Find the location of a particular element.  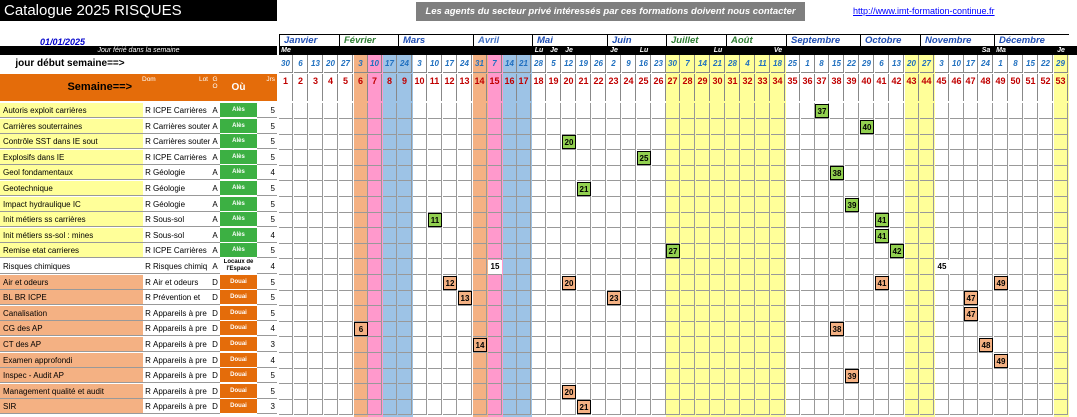

session-marker: 39 is located at coordinates (852, 376).